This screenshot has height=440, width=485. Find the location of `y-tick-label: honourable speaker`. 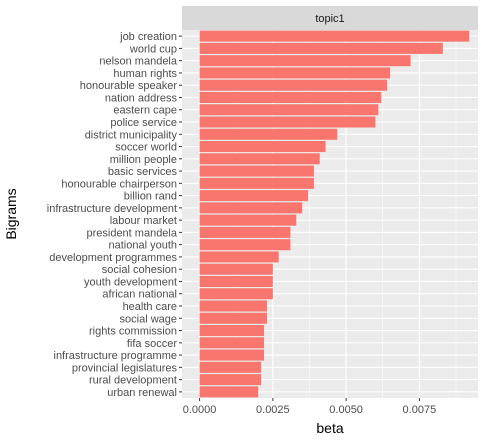

y-tick-label: honourable speaker is located at coordinates (129, 86).